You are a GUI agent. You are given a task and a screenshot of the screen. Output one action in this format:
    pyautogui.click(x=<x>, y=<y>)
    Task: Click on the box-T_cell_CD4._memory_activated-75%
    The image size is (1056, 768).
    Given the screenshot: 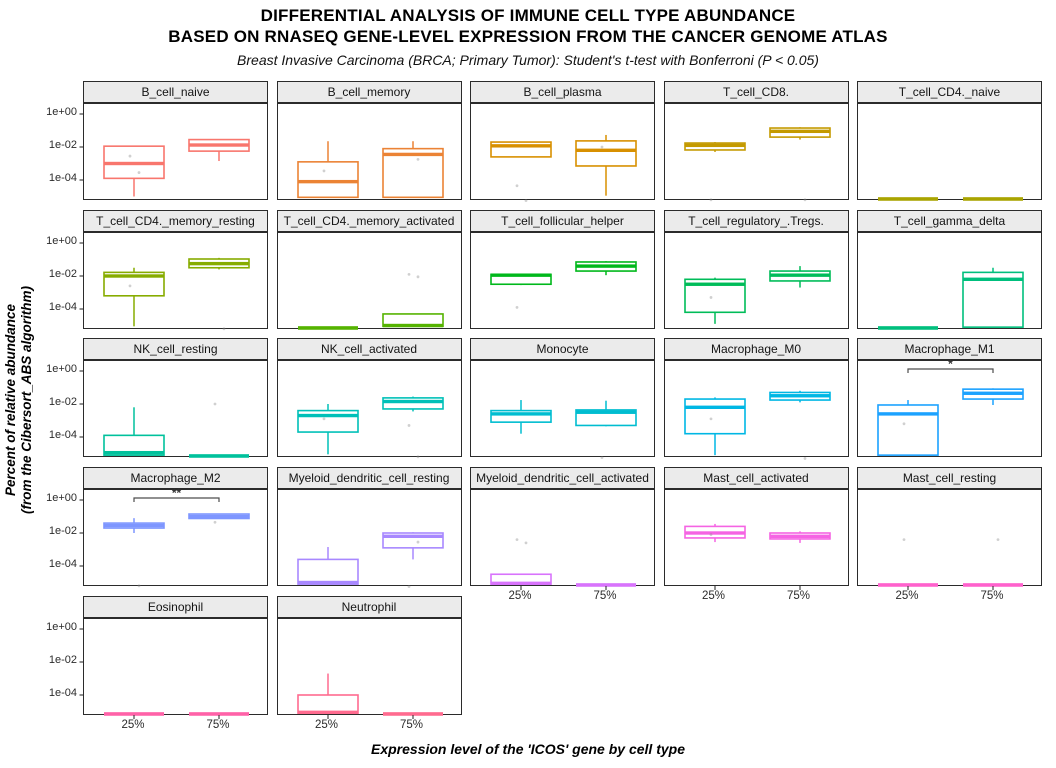 What is the action you would take?
    pyautogui.click(x=412, y=319)
    